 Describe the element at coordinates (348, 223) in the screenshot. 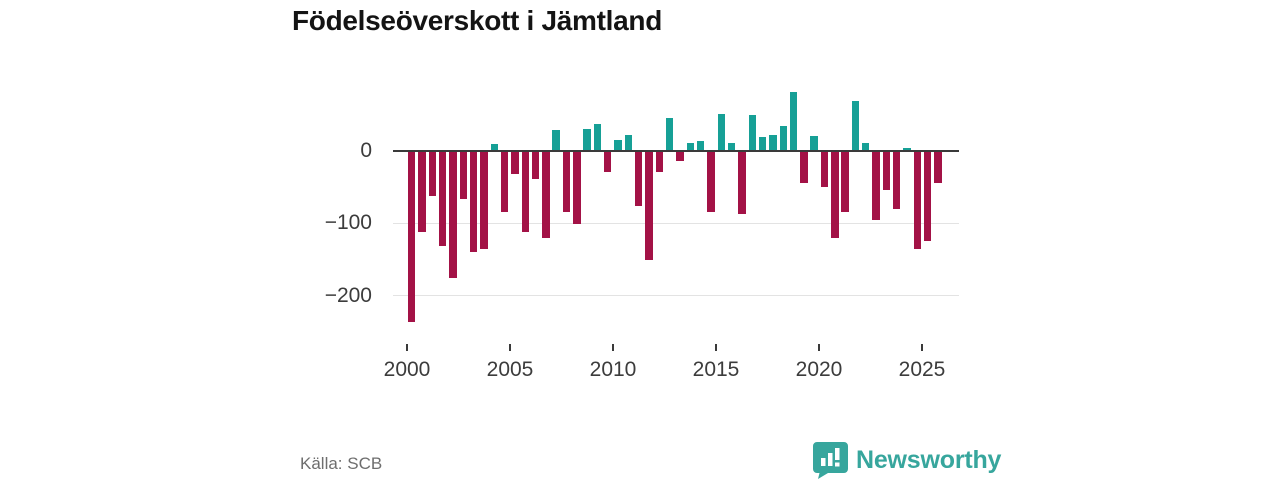

I see `y-axis-label-−100: −100` at that location.